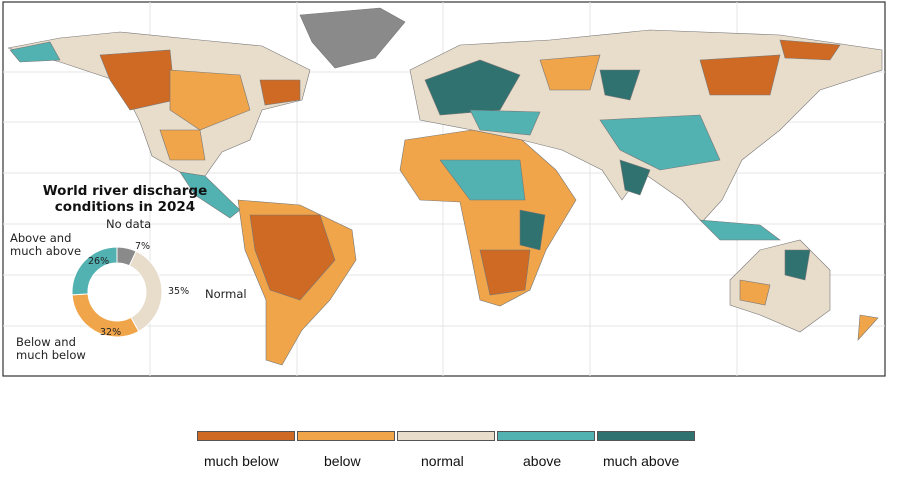  What do you see at coordinates (346, 436) in the screenshot?
I see `legend-swatch-below` at bounding box center [346, 436].